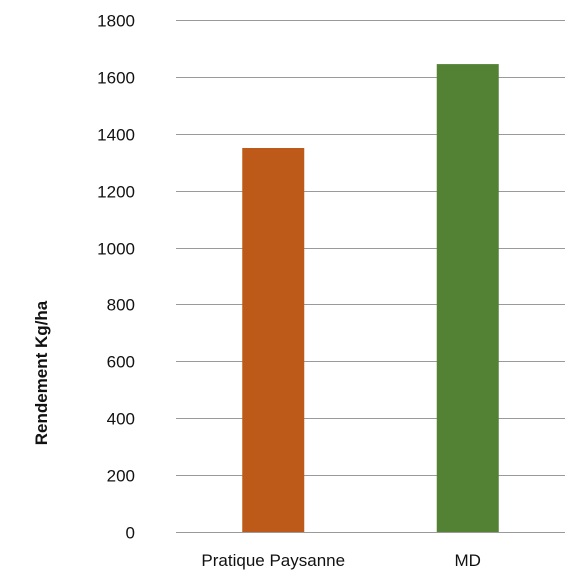 Image resolution: width=573 pixels, height=572 pixels. I want to click on x-axis-category-labels: Pratique Paysanne MD, so click(341, 560).